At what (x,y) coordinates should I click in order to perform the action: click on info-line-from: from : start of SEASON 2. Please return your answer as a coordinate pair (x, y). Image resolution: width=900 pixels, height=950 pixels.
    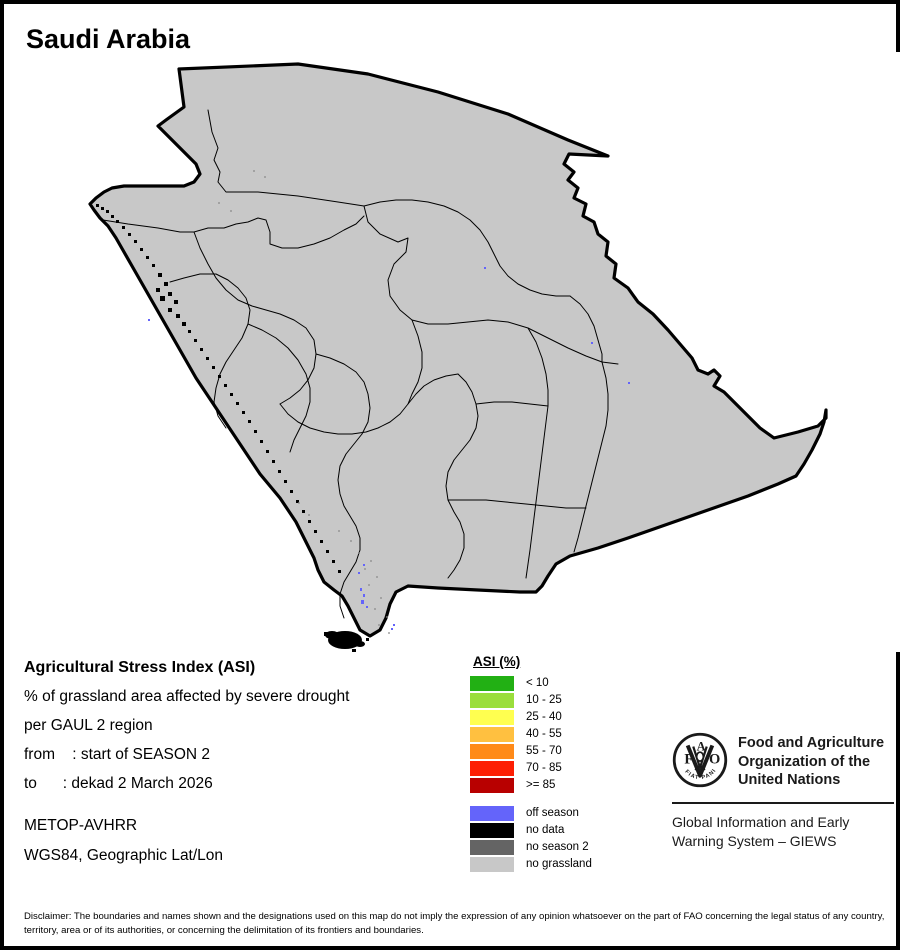
    Looking at the image, I should click on (117, 754).